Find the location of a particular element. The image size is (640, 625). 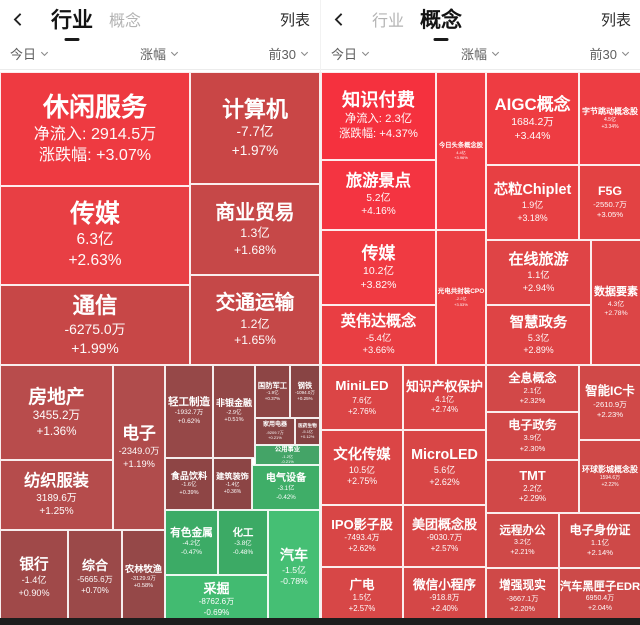

treemap-tile: 传媒 6.3亿 +2.63% is located at coordinates (95, 235).